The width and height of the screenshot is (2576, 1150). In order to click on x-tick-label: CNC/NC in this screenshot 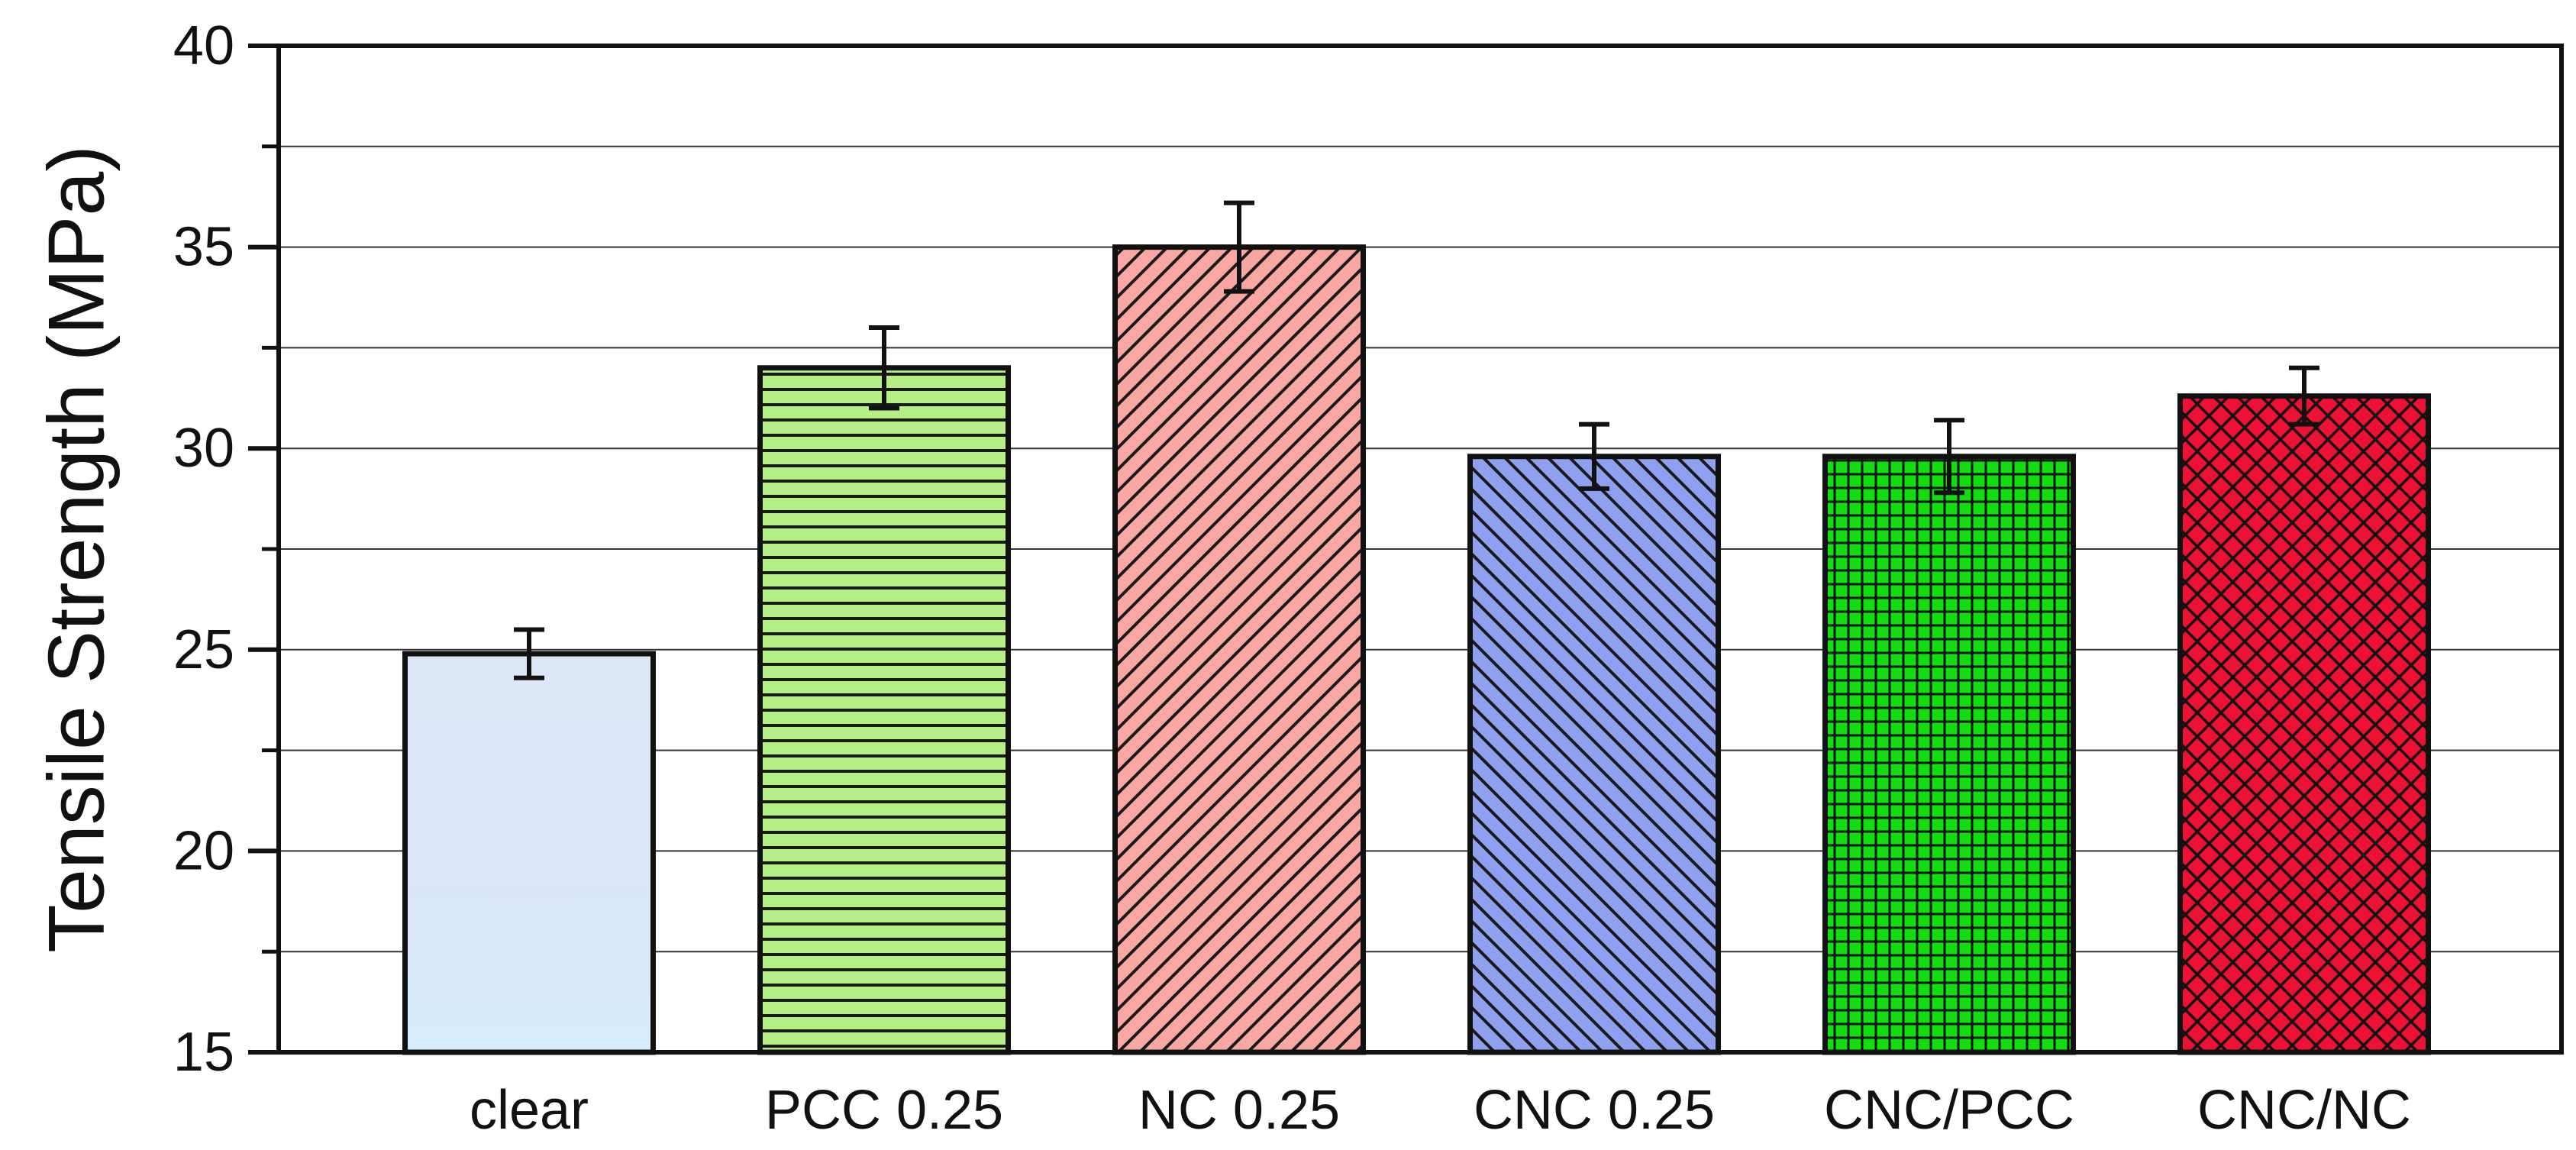, I will do `click(2304, 1110)`.